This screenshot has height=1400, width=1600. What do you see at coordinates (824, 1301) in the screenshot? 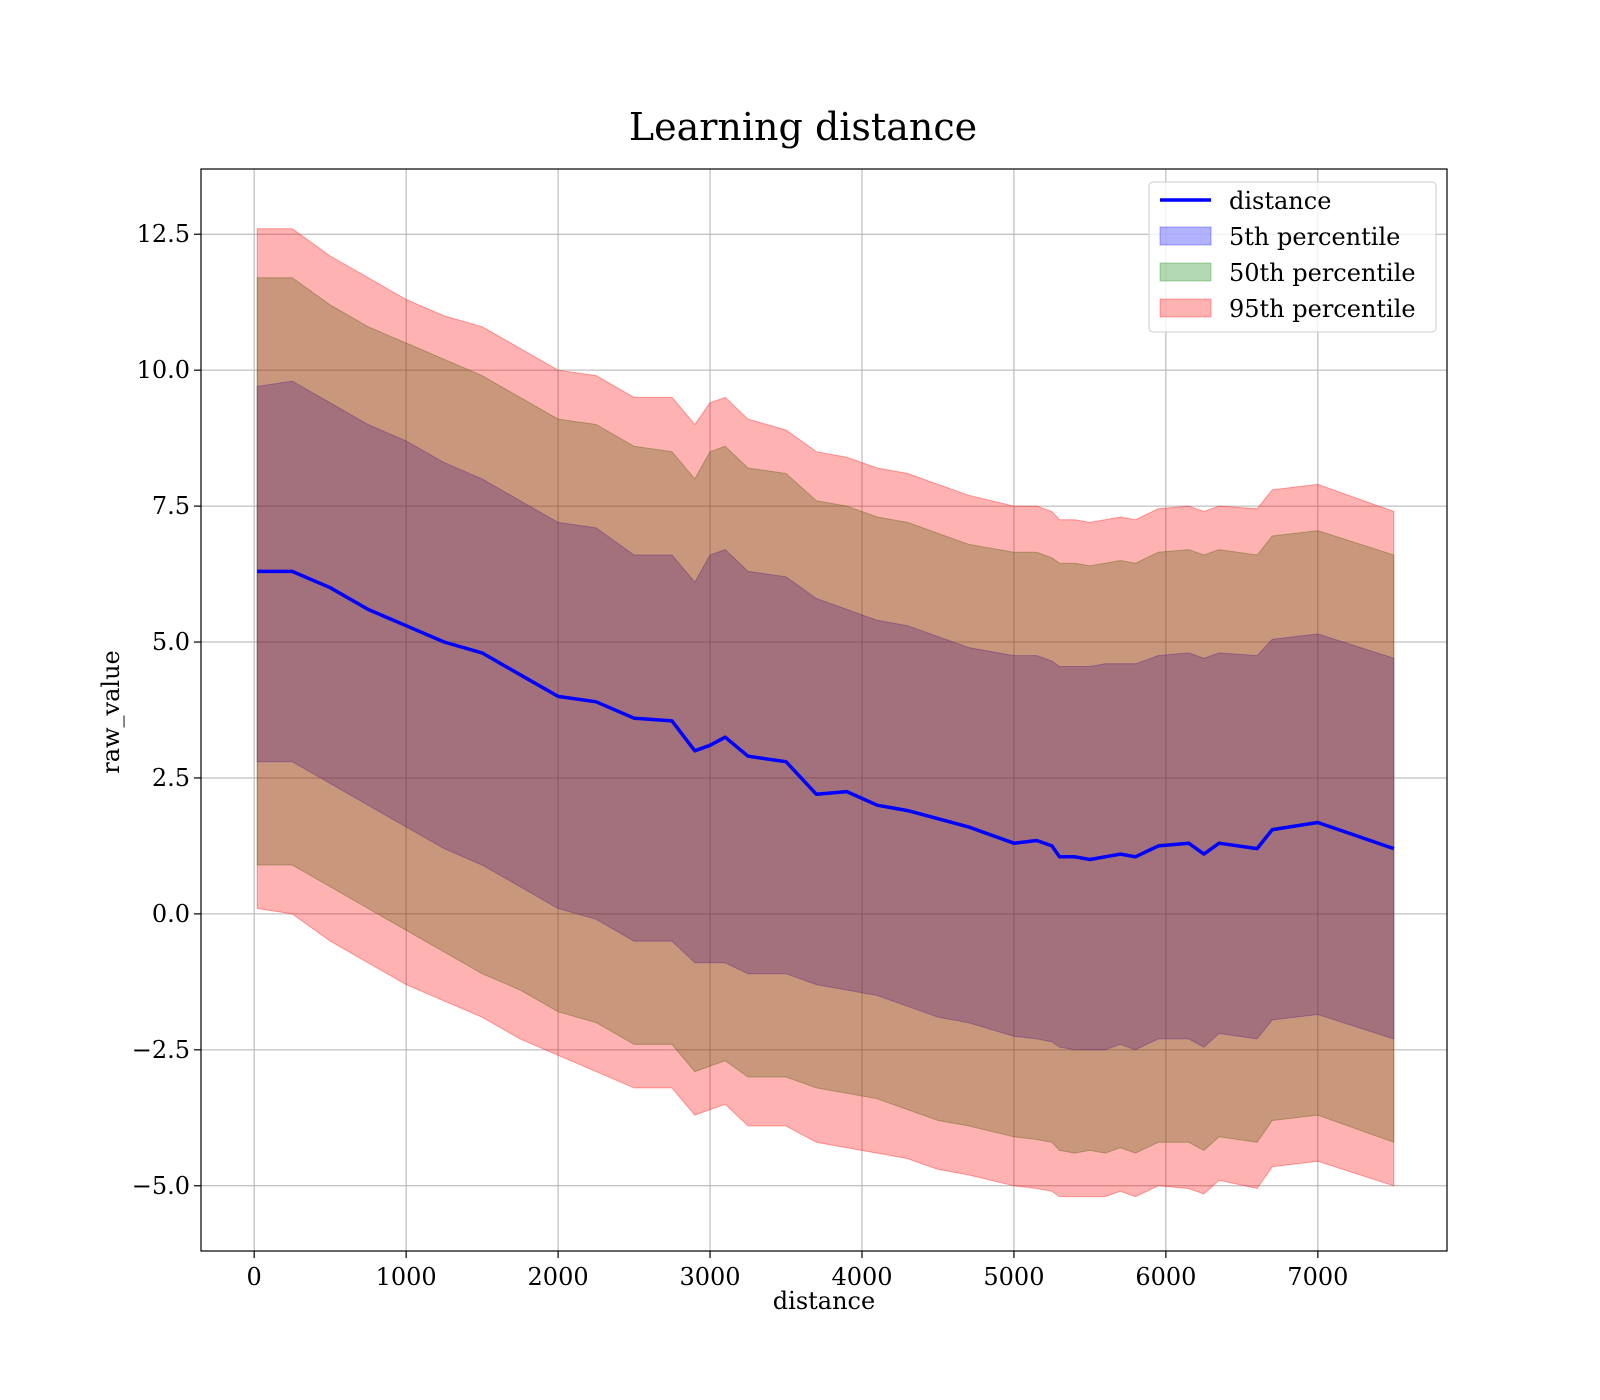
I see `x-axis-label: distance` at bounding box center [824, 1301].